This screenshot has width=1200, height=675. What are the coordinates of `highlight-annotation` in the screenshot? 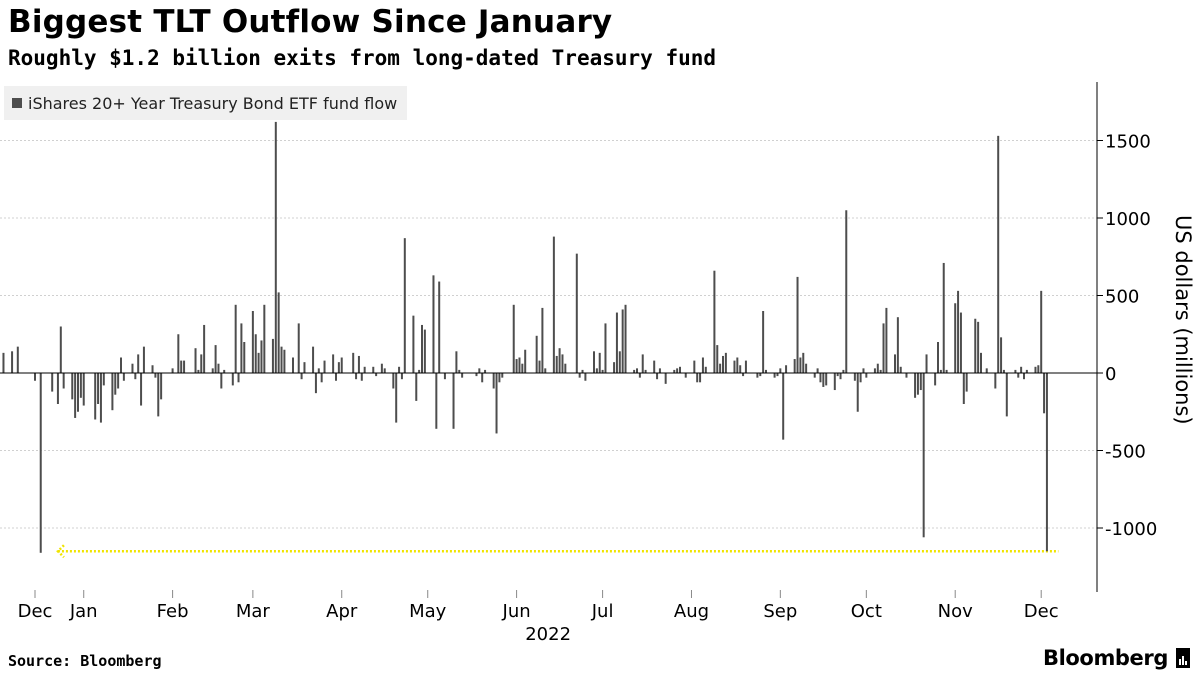 It's located at (557, 551).